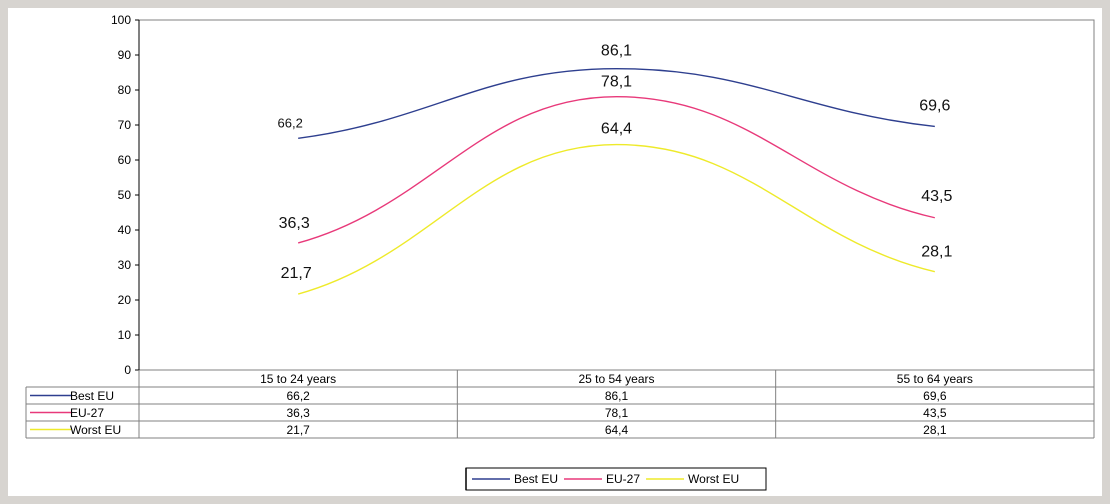  What do you see at coordinates (121, 20) in the screenshot?
I see `y-tick-label: 100` at bounding box center [121, 20].